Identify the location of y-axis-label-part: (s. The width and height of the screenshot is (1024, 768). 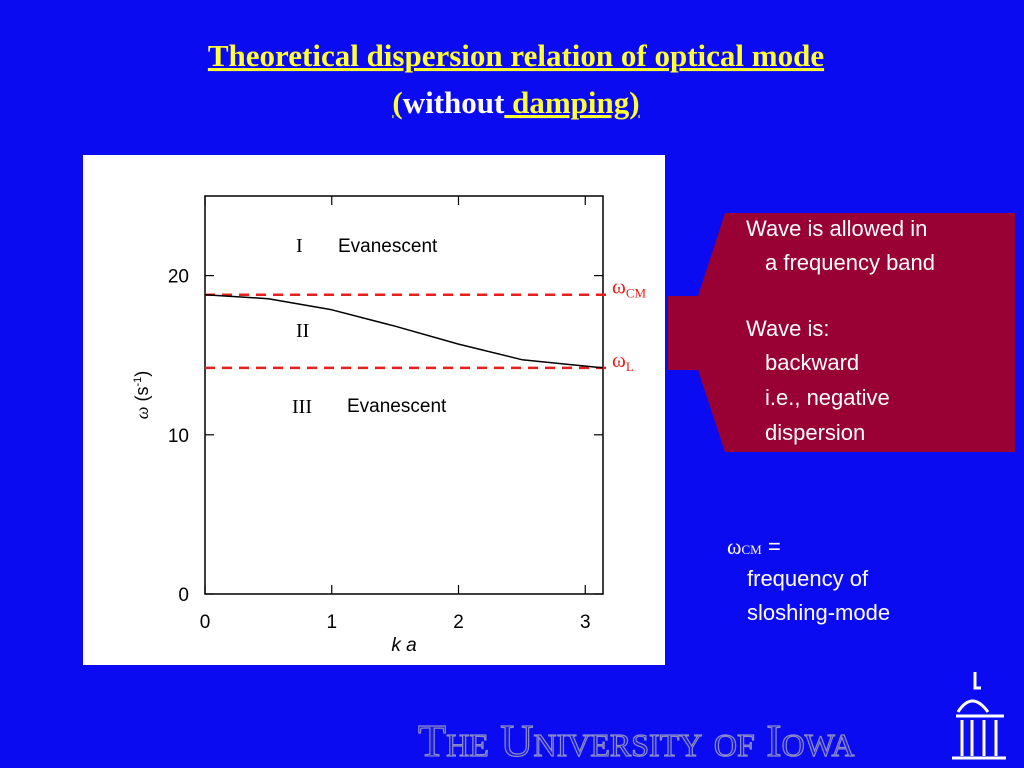
(142, 397).